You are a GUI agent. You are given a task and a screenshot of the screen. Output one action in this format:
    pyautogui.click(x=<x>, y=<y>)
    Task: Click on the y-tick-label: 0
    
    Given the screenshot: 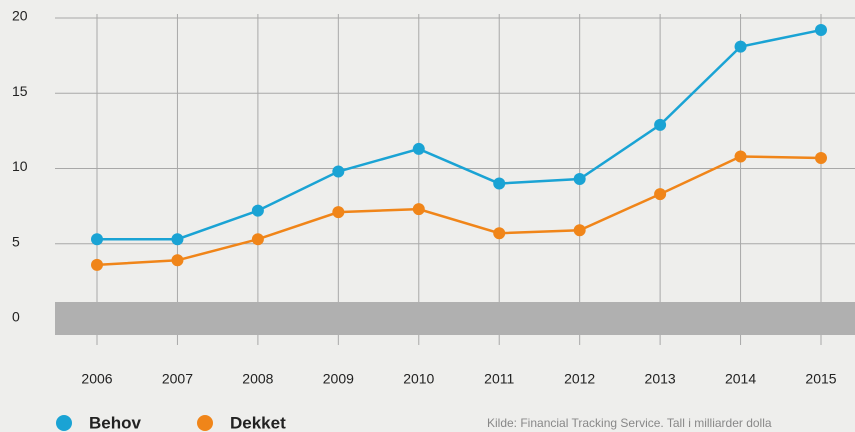 What is the action you would take?
    pyautogui.click(x=16, y=317)
    